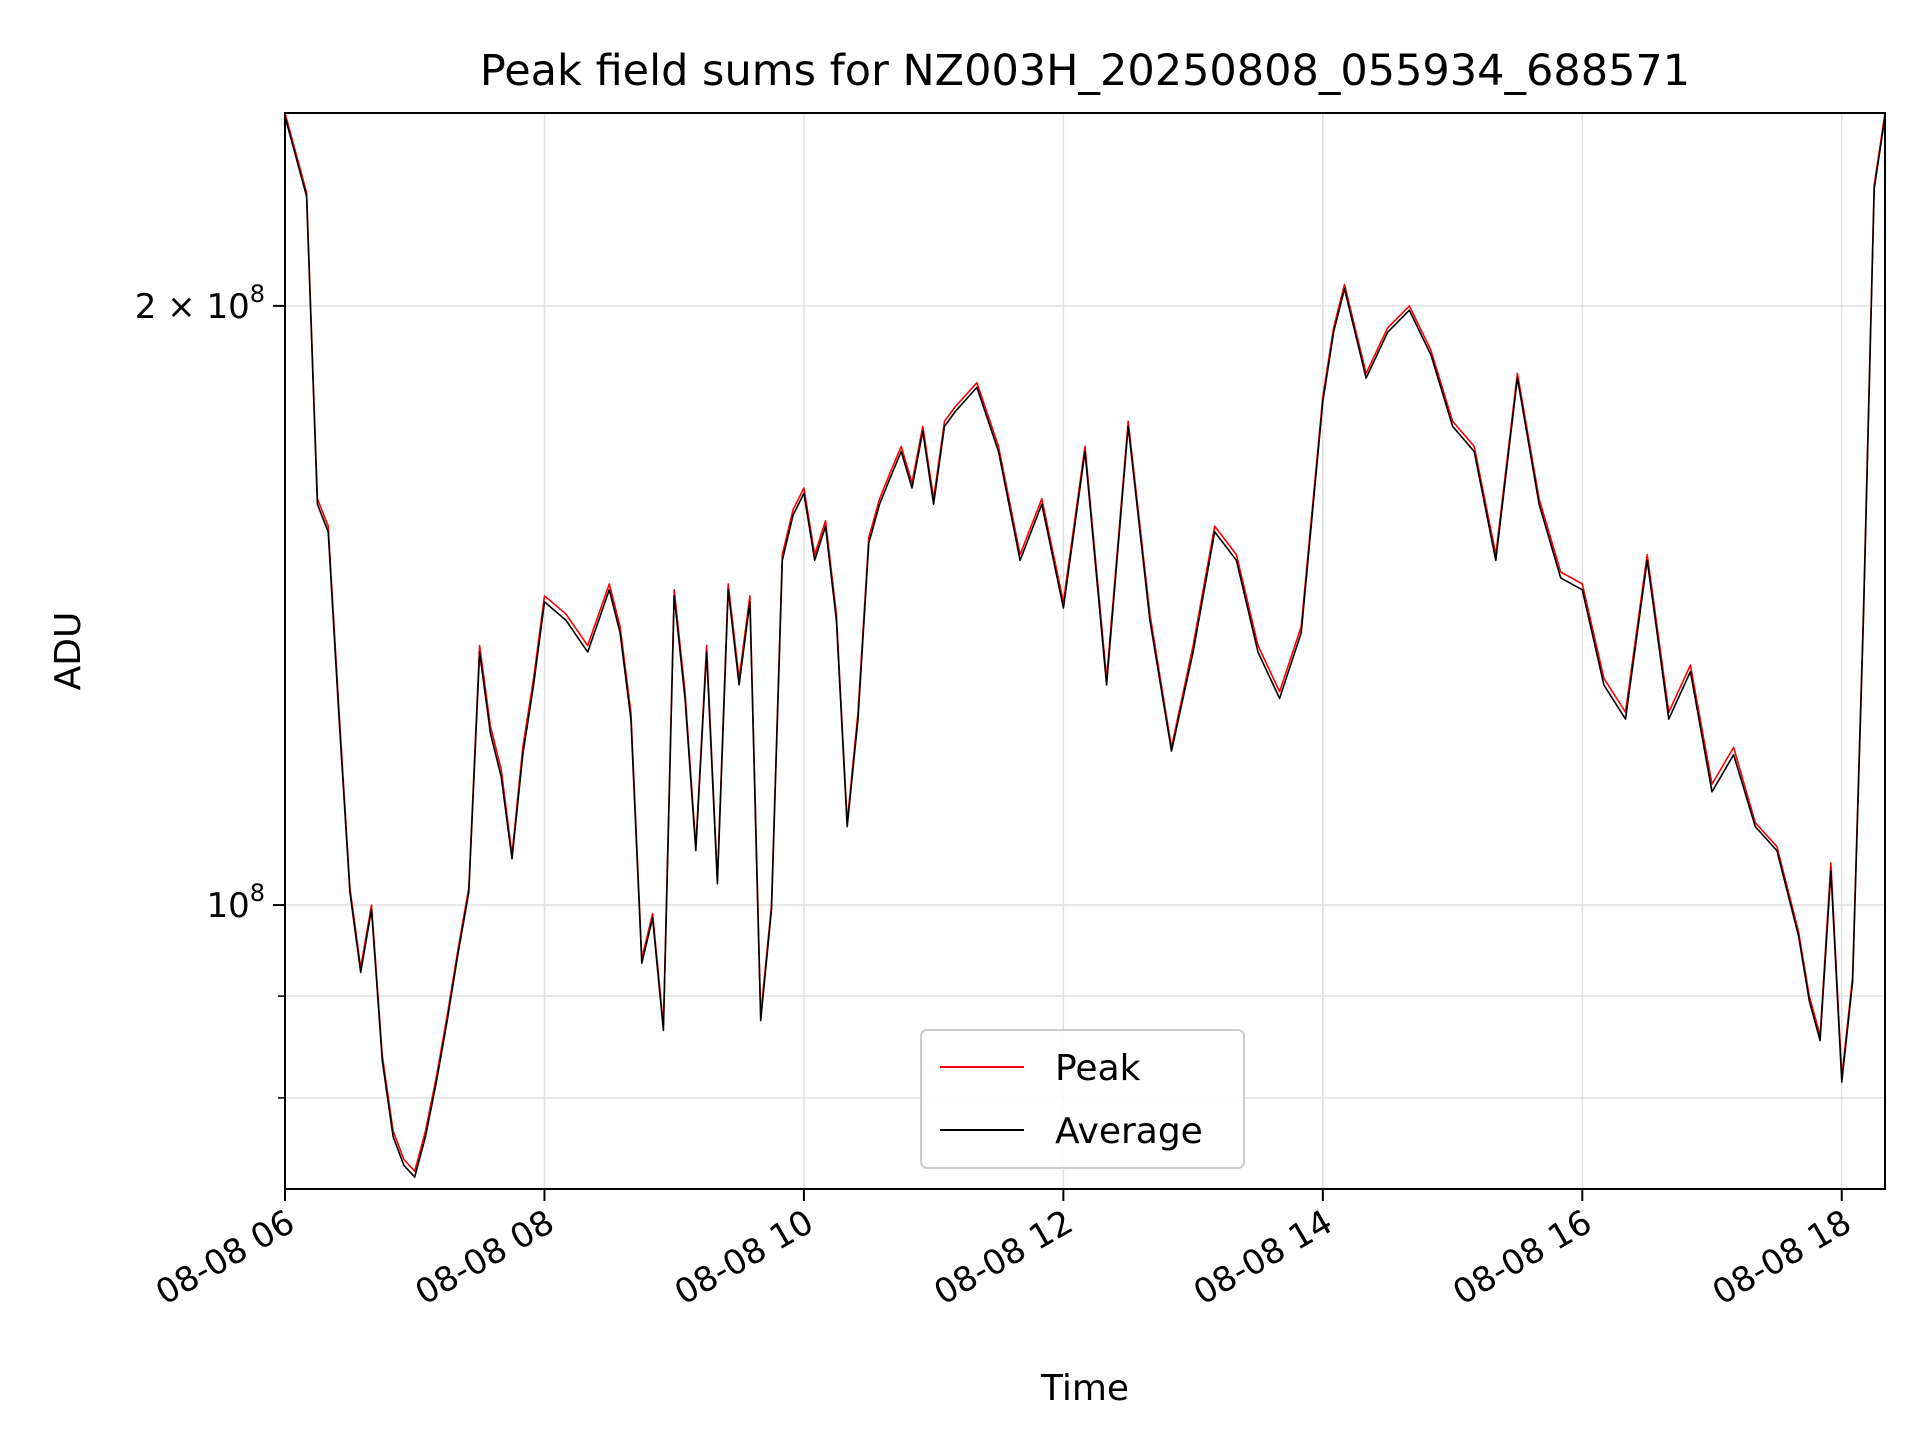  What do you see at coordinates (200, 303) in the screenshot?
I see `y-tick-label: 2 × 108` at bounding box center [200, 303].